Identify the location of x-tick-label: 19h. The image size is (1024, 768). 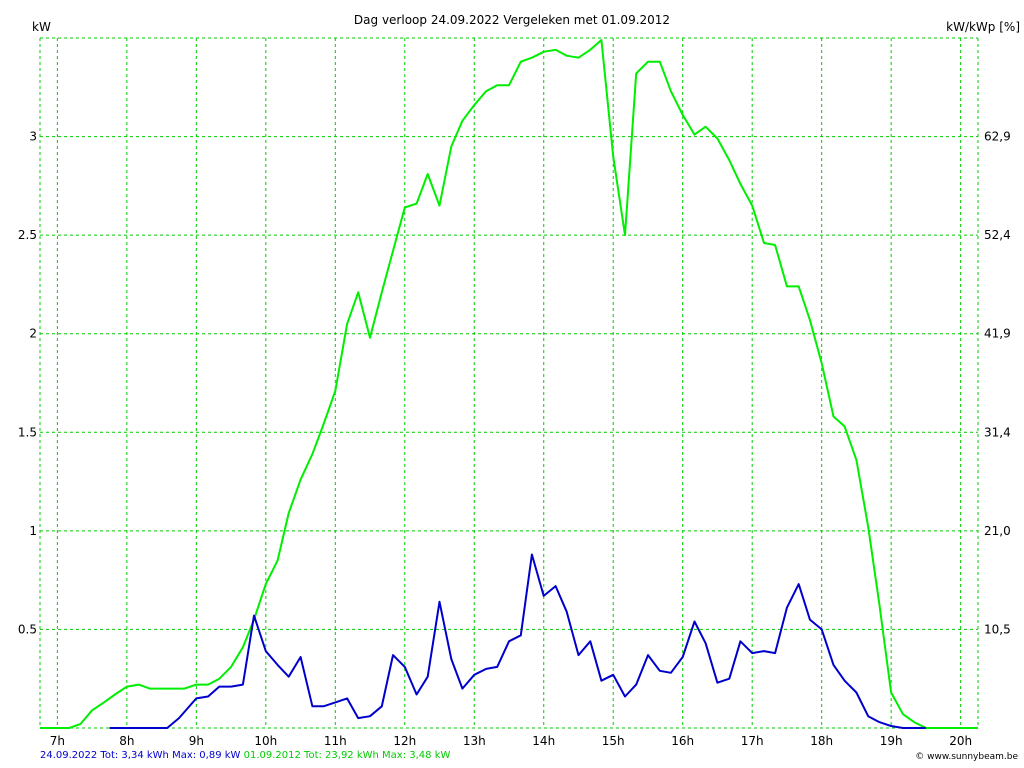
(891, 741).